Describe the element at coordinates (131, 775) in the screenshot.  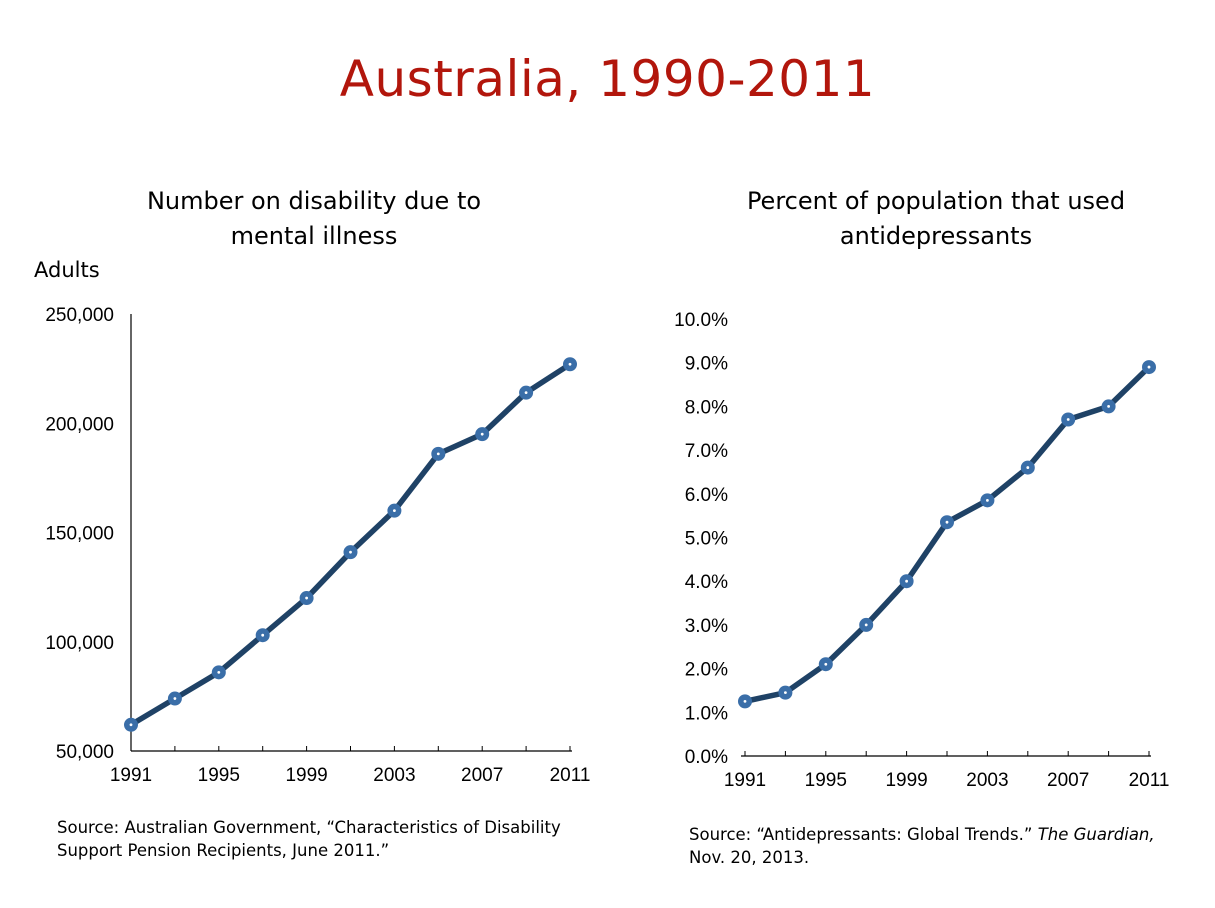
I see `left-x-tick-label: 1991` at that location.